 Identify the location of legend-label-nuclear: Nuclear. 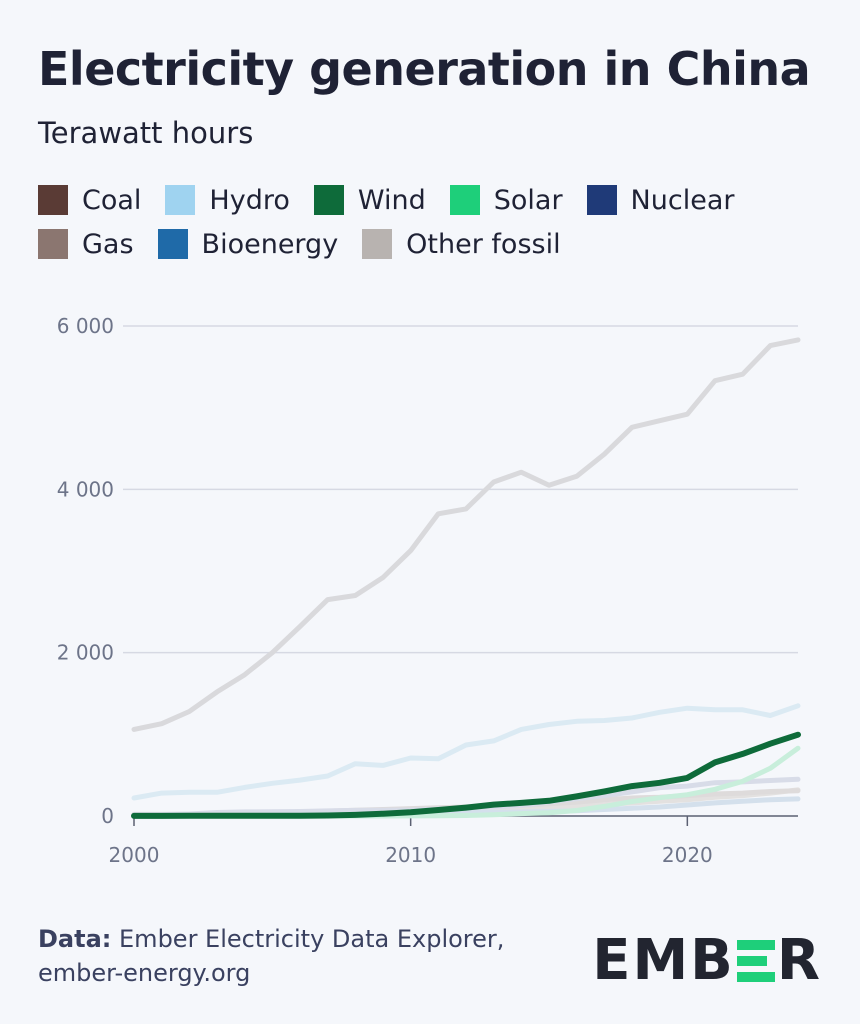
(682, 200).